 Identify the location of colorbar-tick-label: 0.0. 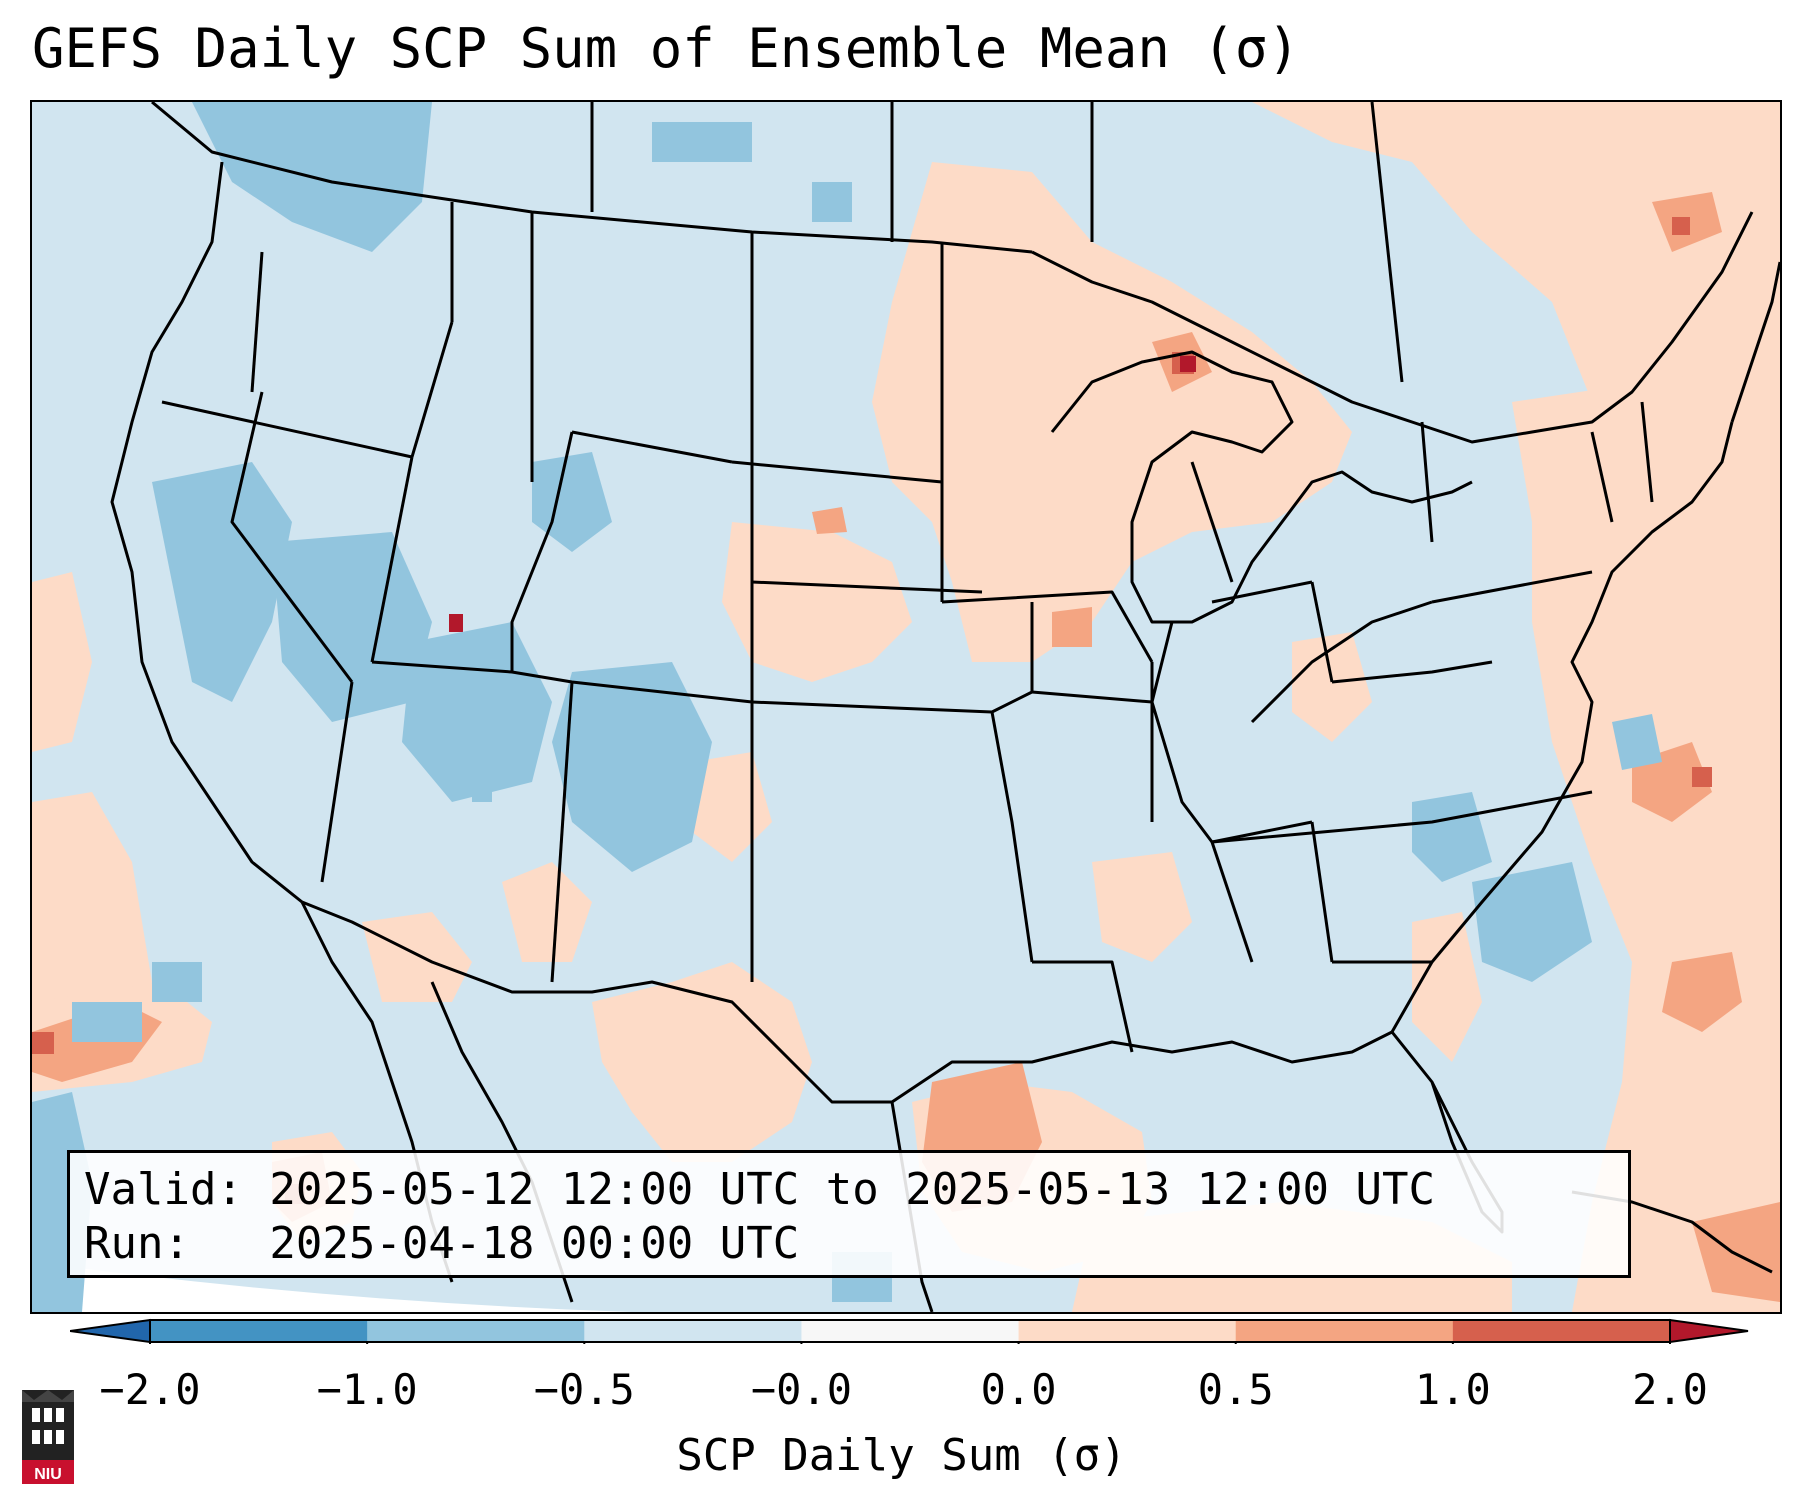
(1018, 1389).